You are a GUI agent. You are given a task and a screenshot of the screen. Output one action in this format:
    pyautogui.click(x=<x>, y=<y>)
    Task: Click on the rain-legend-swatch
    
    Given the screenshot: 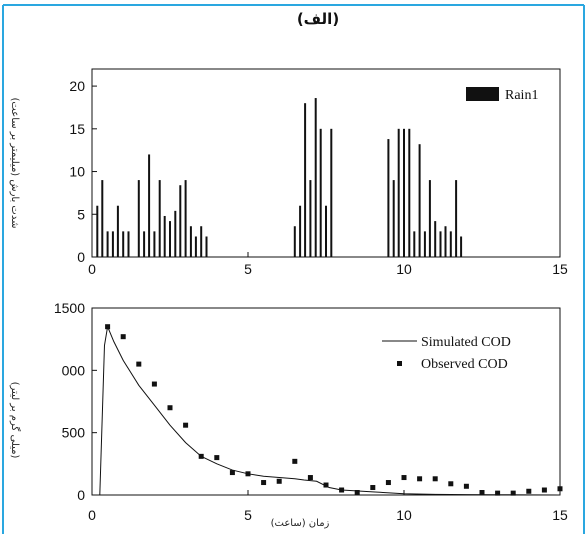 What is the action you would take?
    pyautogui.click(x=482, y=94)
    